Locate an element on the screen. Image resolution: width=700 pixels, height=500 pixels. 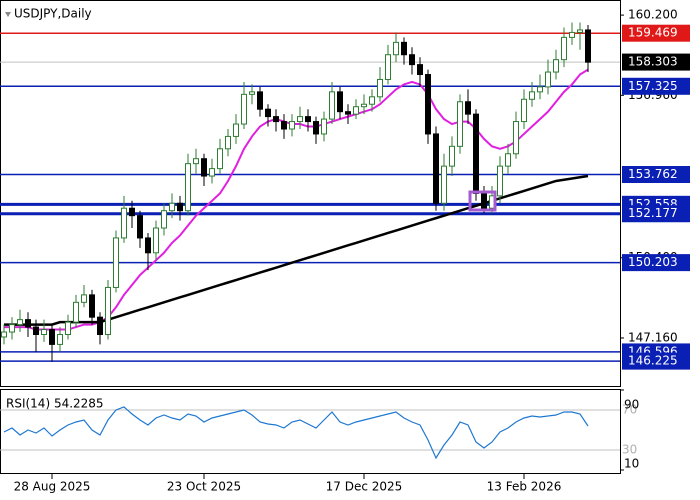
x-tick-label: 23 Oct 2025 is located at coordinates (204, 487).